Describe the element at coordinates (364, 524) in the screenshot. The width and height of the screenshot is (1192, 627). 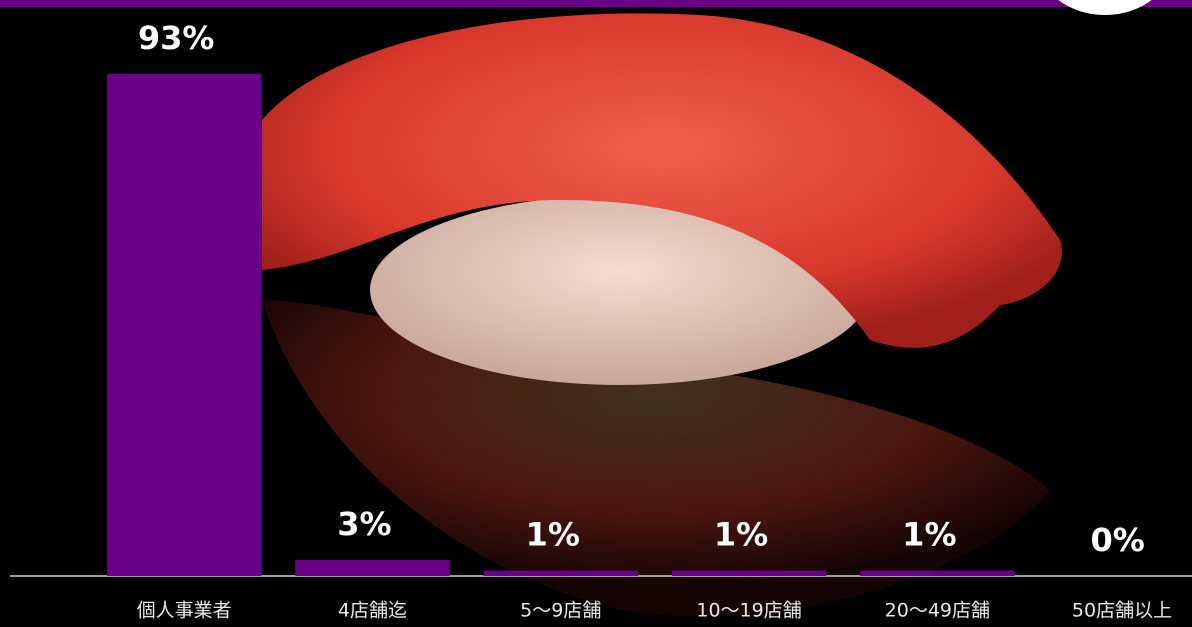
I see `value-label: 3%` at that location.